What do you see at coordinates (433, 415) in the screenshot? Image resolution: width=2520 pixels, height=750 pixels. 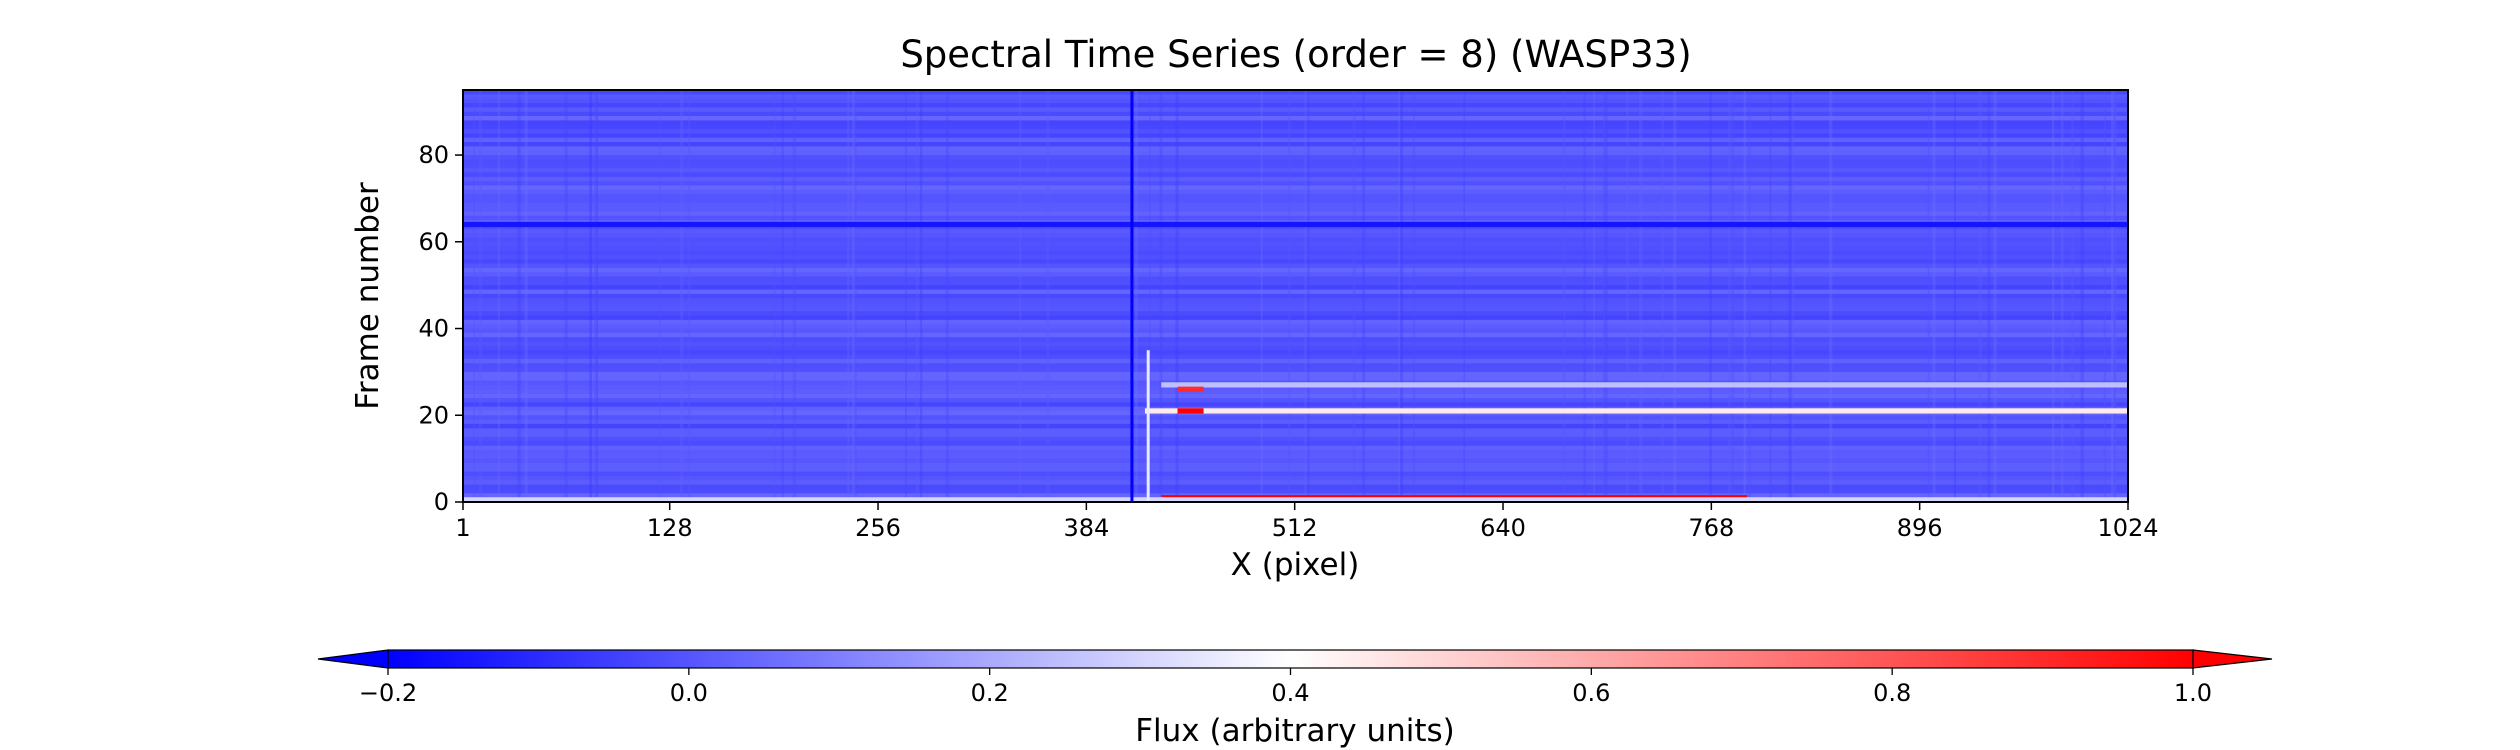 I see `y-tick-label: 20` at bounding box center [433, 415].